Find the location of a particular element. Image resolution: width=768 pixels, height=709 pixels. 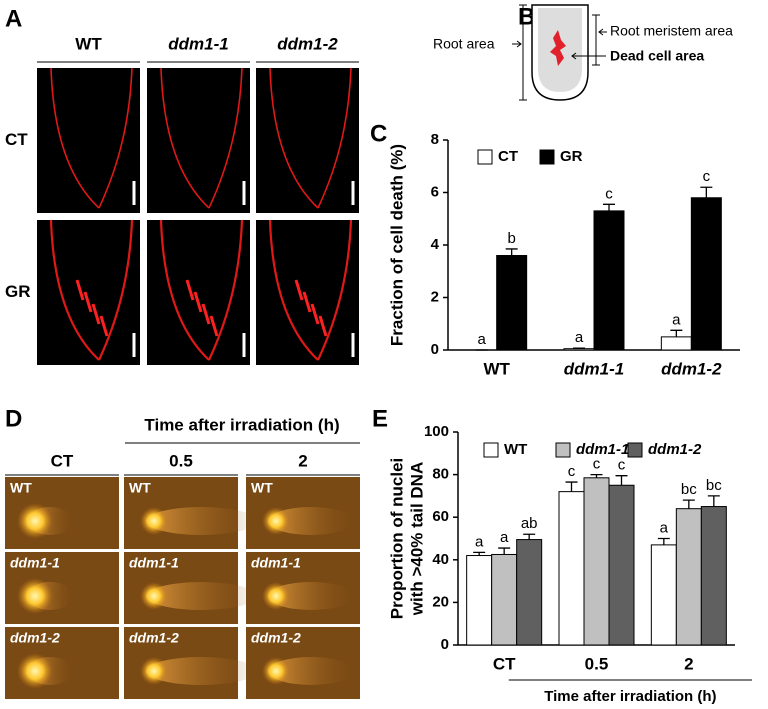

row-label: CT is located at coordinates (16, 139).